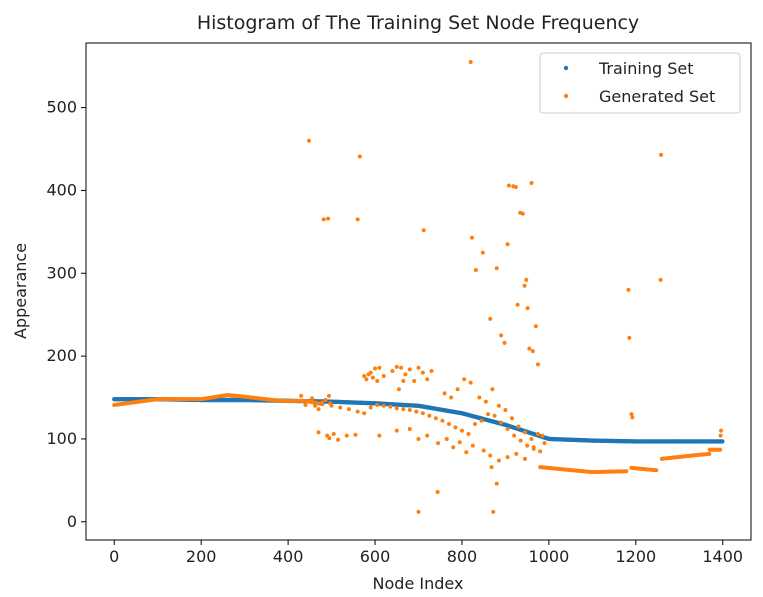  I want to click on legend-marker-training-set, so click(566, 68).